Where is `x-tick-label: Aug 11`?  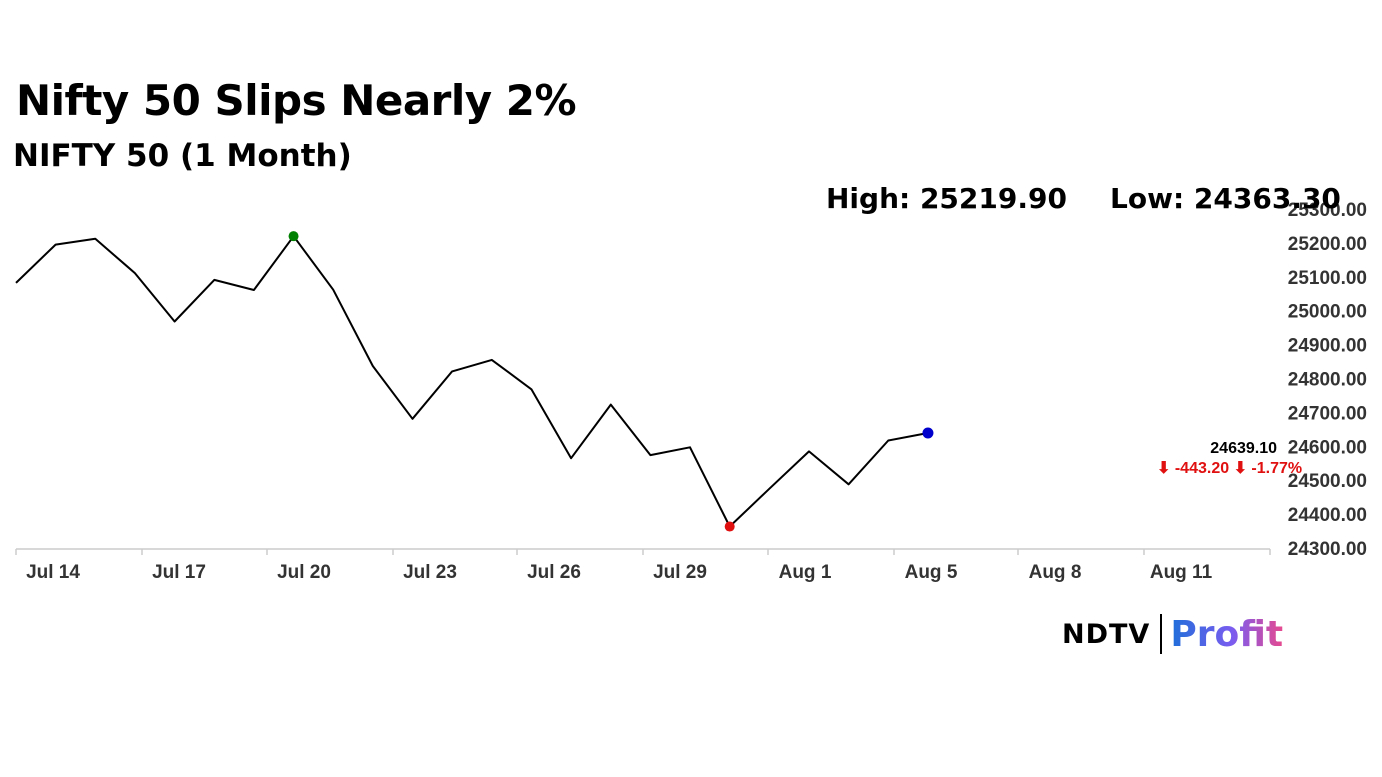 x-tick-label: Aug 11 is located at coordinates (1181, 572).